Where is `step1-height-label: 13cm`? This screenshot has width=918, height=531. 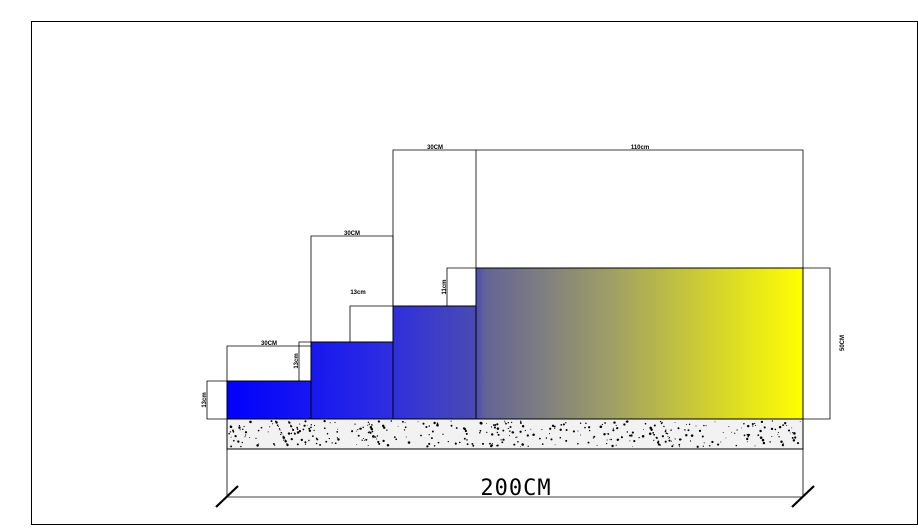
step1-height-label: 13cm is located at coordinates (205, 399).